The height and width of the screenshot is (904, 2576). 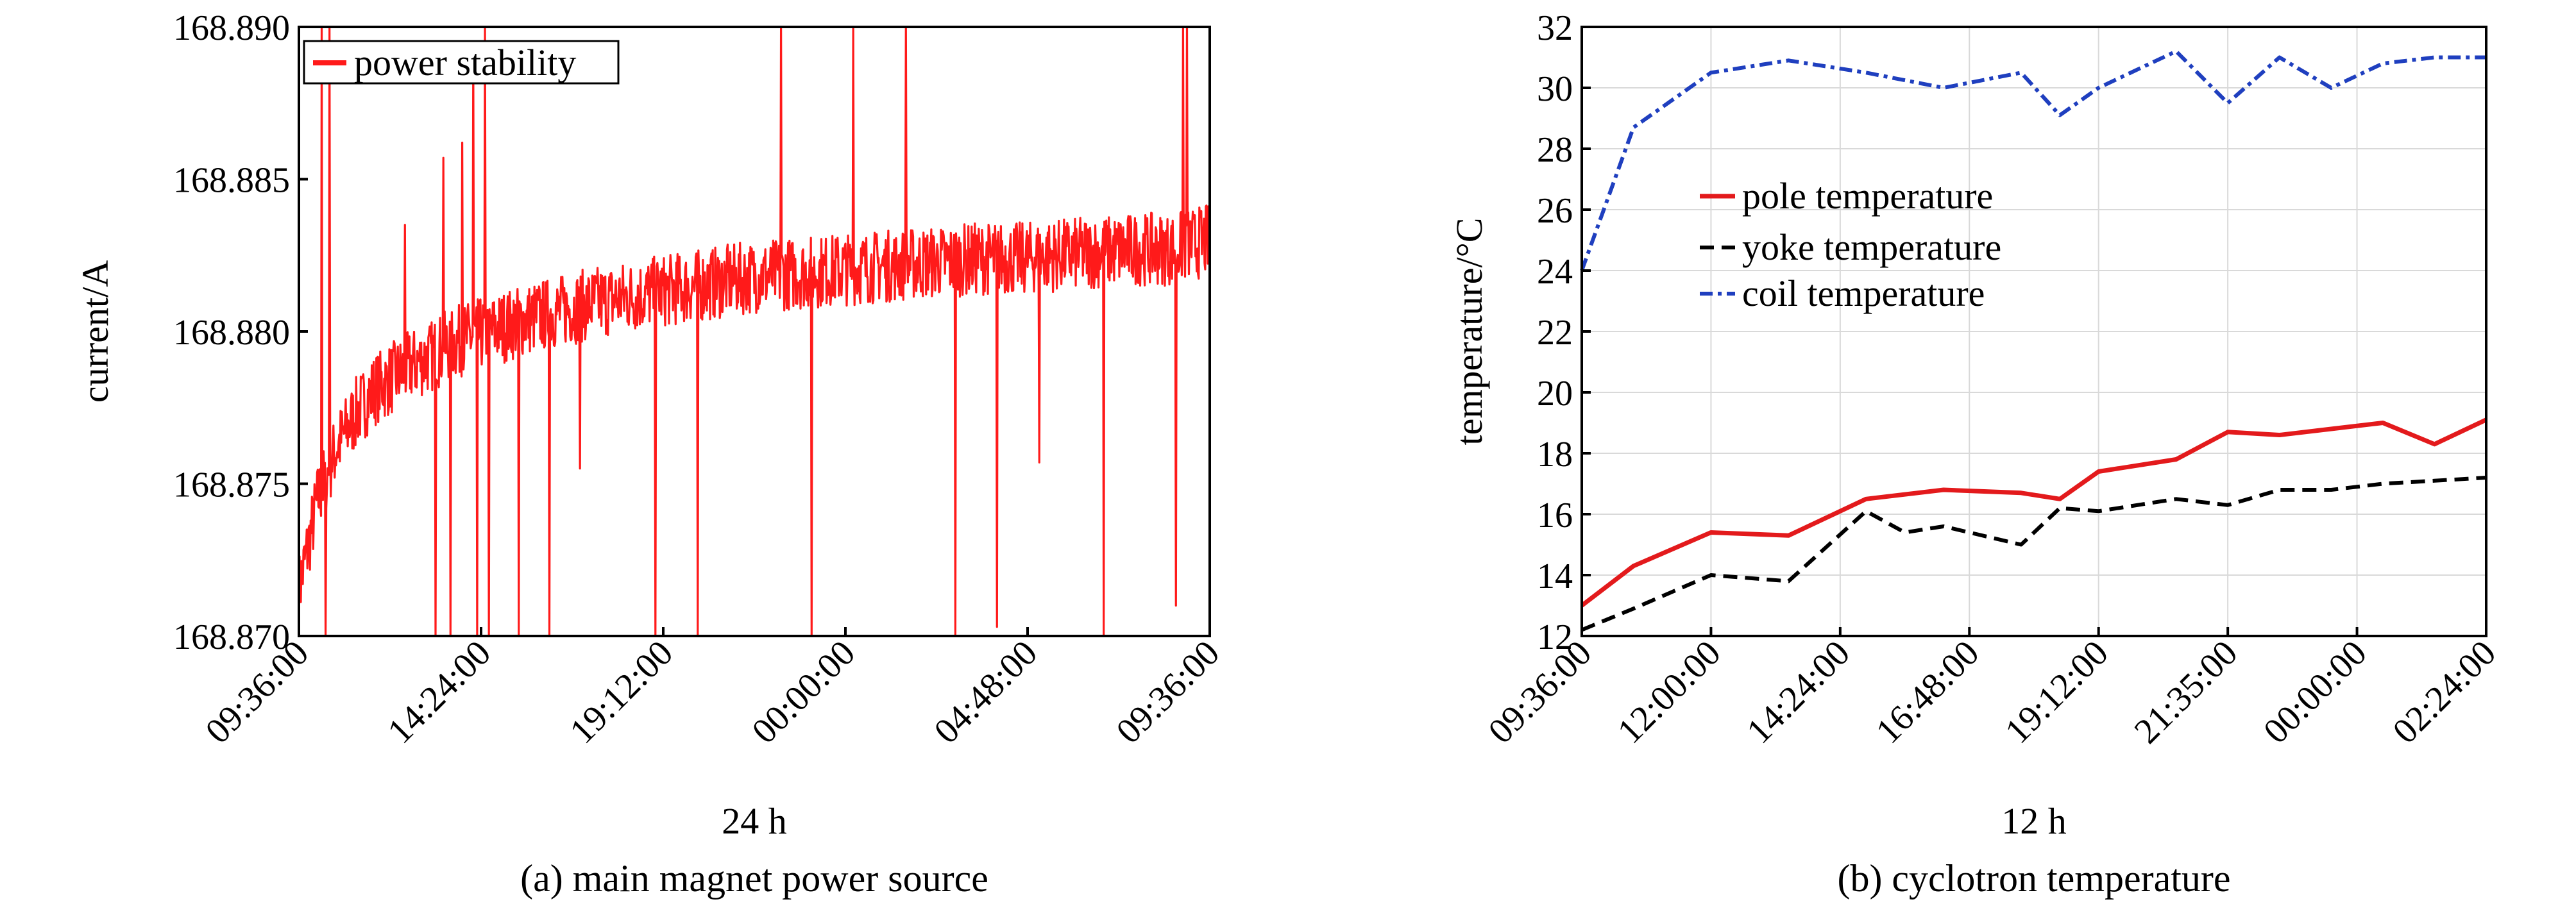 I want to click on x-axis-title-b: 12 h, so click(x=2034, y=821).